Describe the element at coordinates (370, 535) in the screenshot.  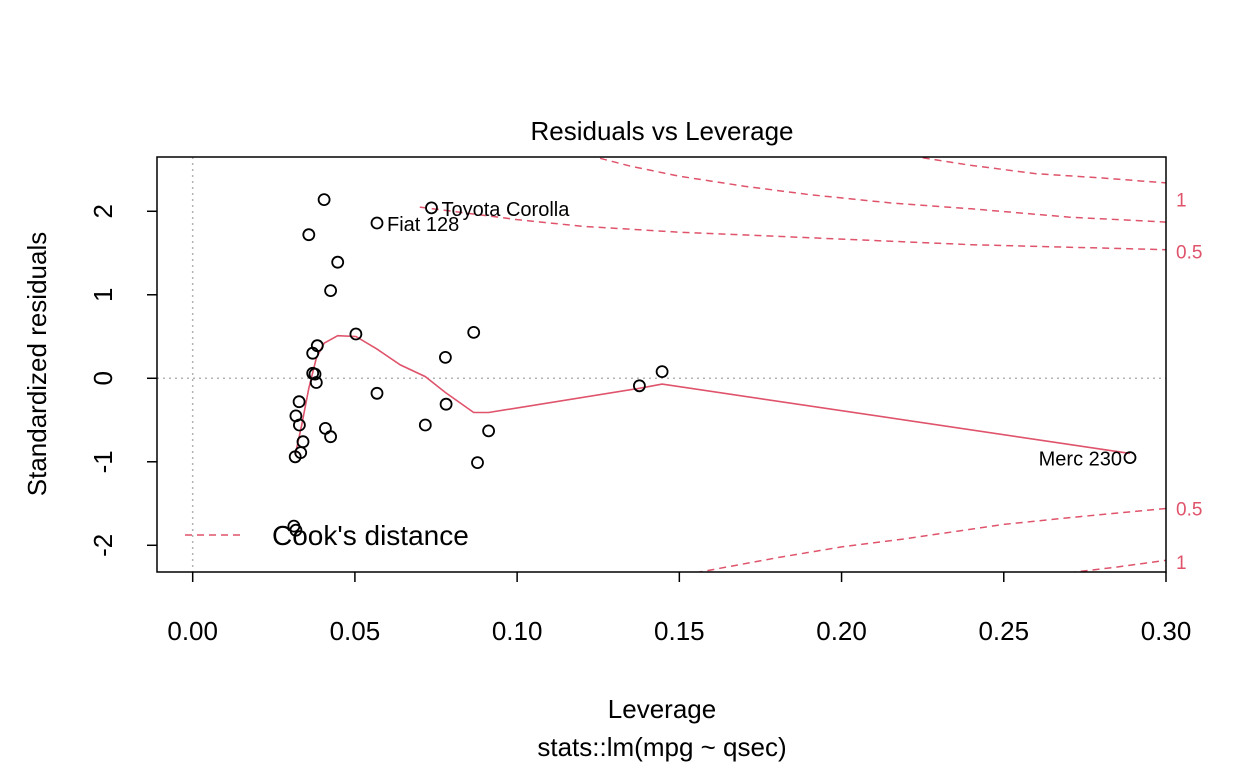
I see `legend-label-cooks-distance: Cook's distance` at that location.